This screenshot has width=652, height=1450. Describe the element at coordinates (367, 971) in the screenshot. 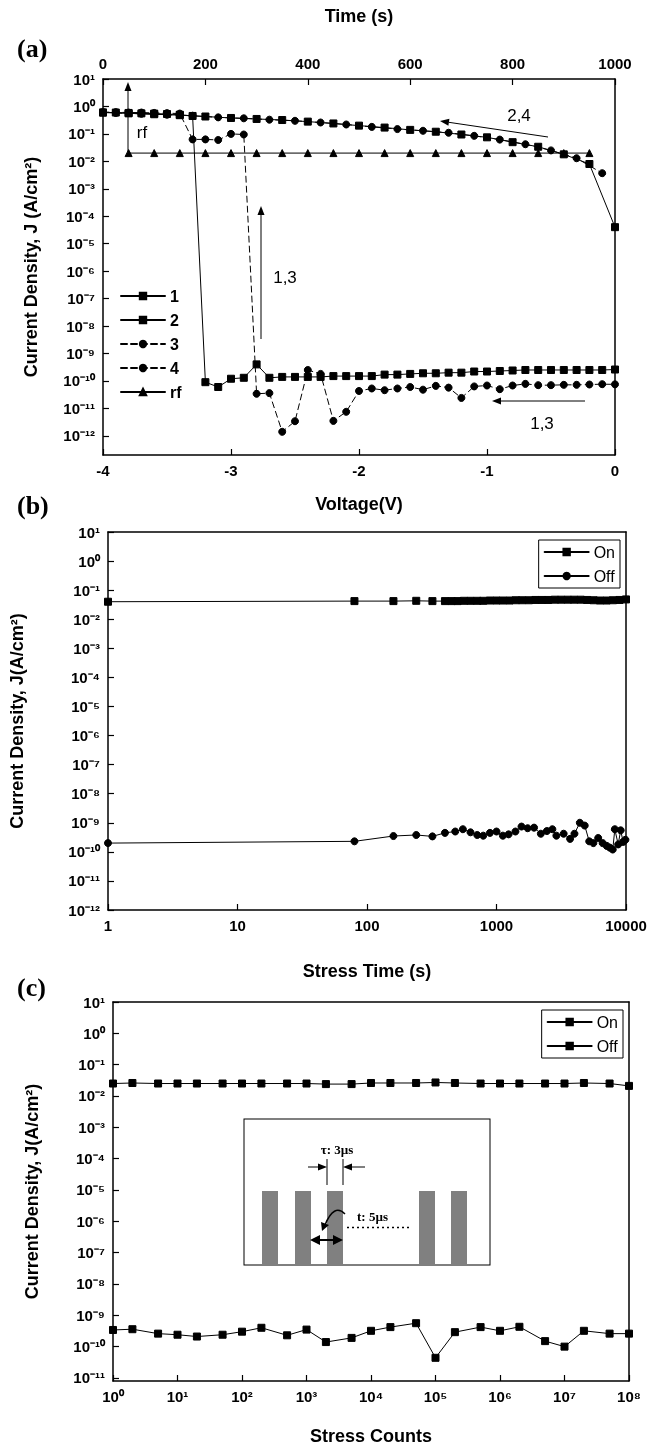

I see `x-axis-title: Stress Time (s)` at that location.